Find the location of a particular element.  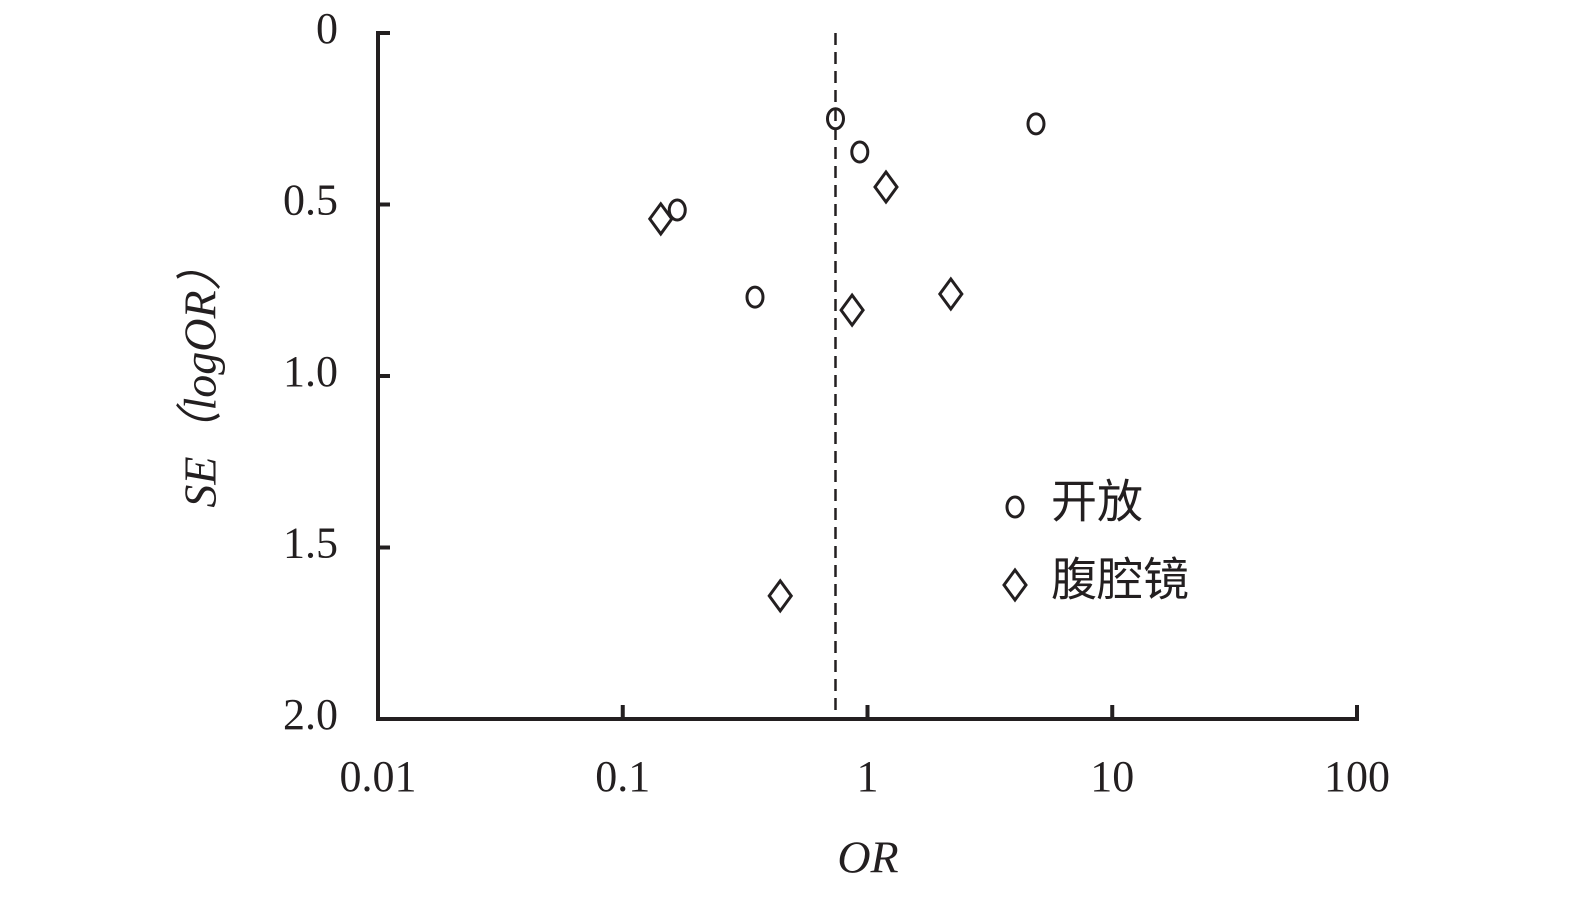

x-axis-title: OR is located at coordinates (867, 857).